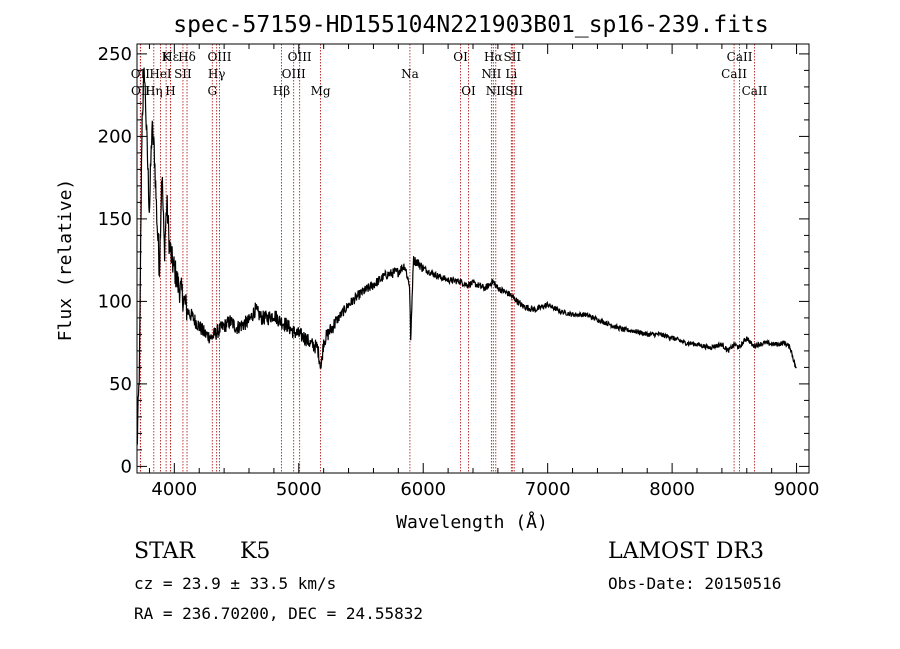  Describe the element at coordinates (423, 489) in the screenshot. I see `x-tick-label: 6000` at that location.